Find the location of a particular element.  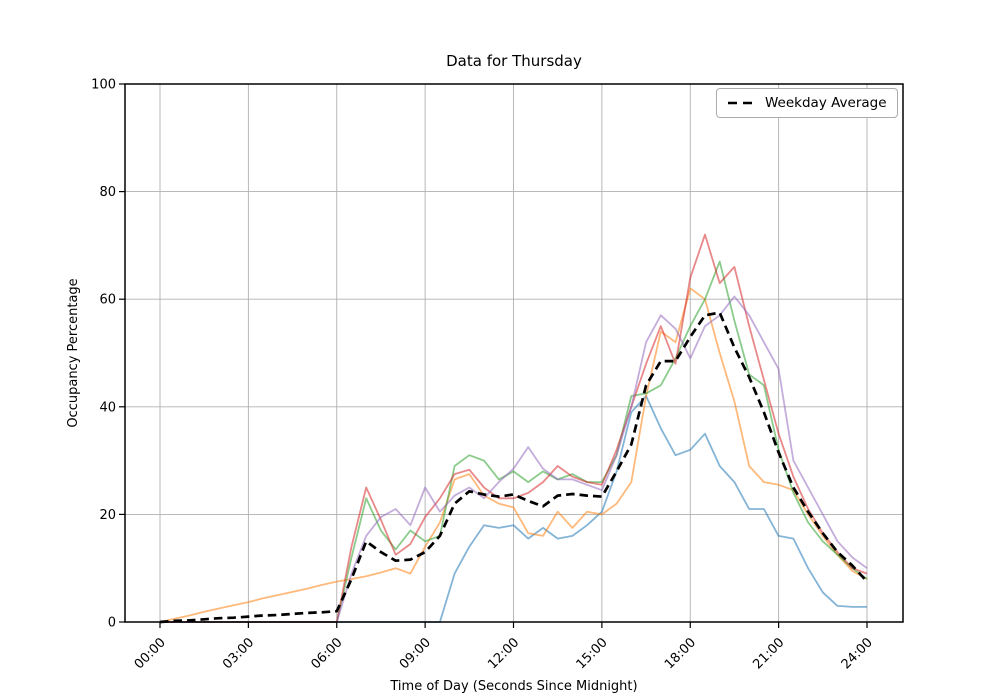

x-tick-label: 18:00 is located at coordinates (680, 653).